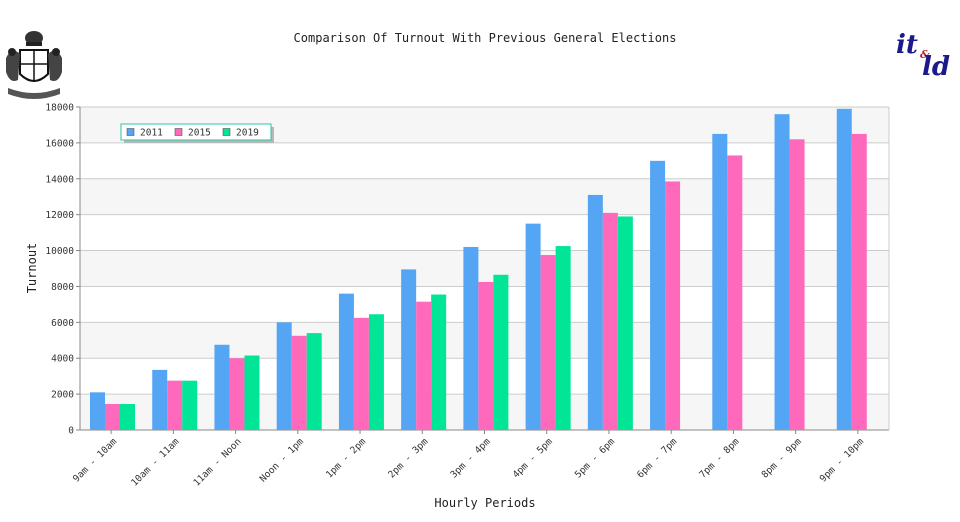 The image size is (960, 522). Describe the element at coordinates (484, 503) in the screenshot. I see `x-axis-label: Hourly Periods` at that location.